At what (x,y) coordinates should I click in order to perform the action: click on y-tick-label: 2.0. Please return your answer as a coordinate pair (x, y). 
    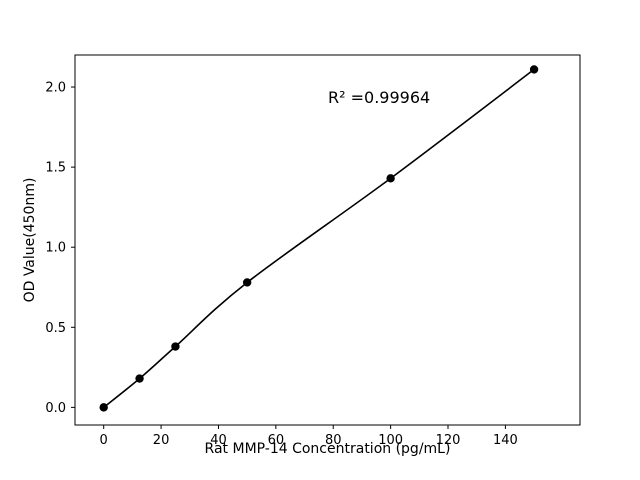
    Looking at the image, I should click on (55, 88).